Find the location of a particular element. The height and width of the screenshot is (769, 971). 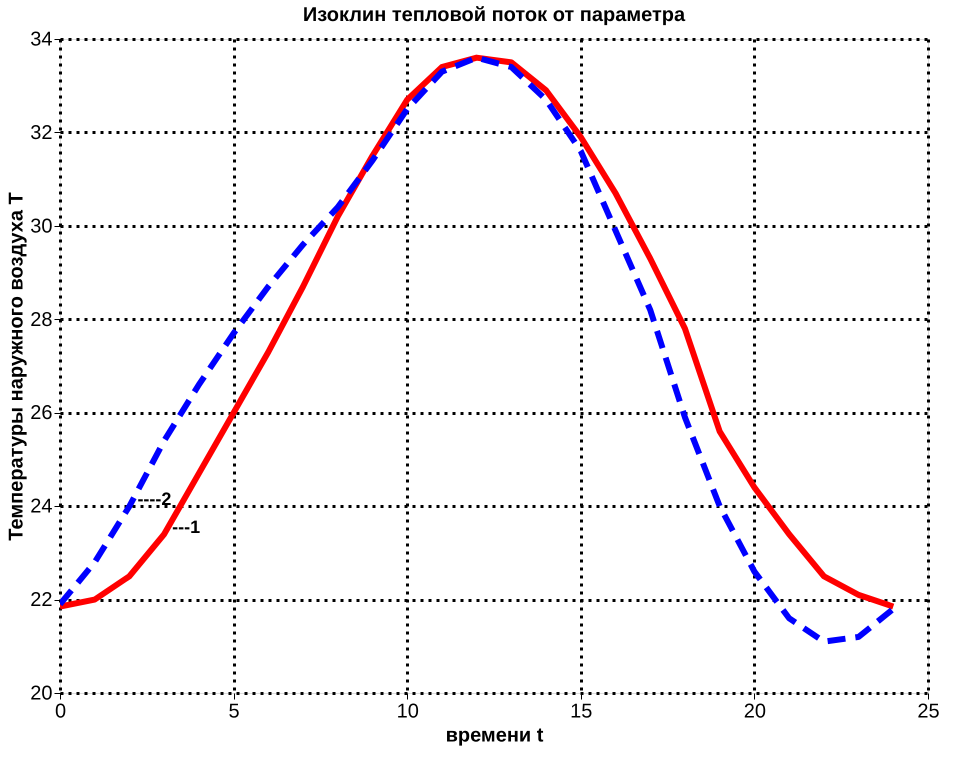

y-tick-label: 34 is located at coordinates (41, 39).